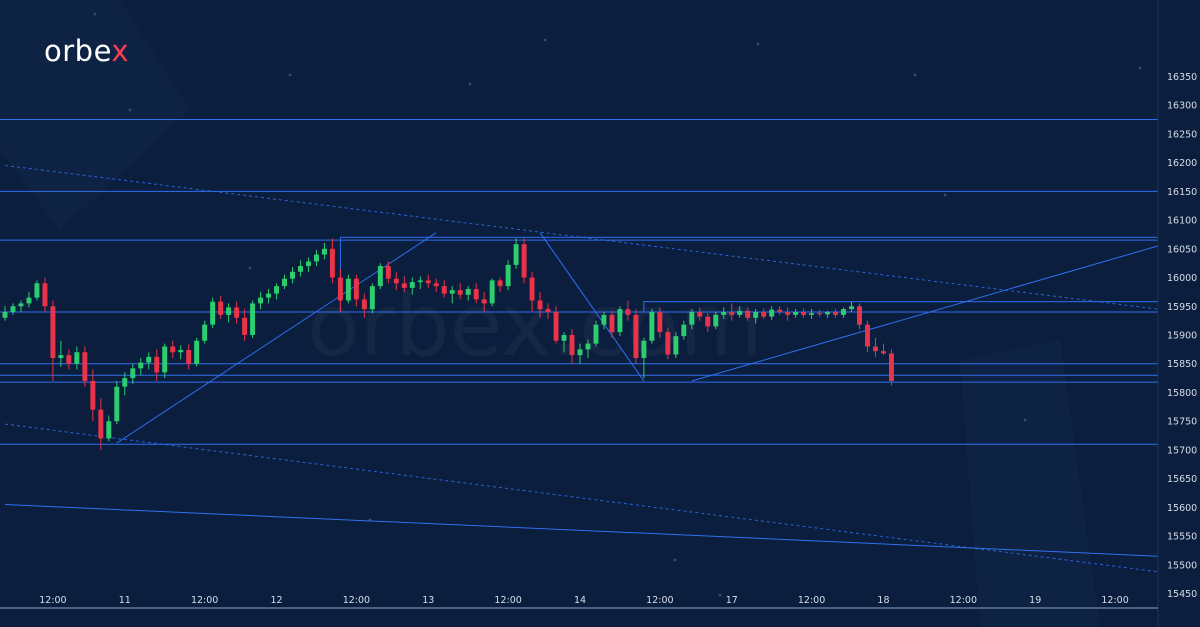 This screenshot has width=1200, height=627. I want to click on y-tick-label: 15750, so click(1182, 422).